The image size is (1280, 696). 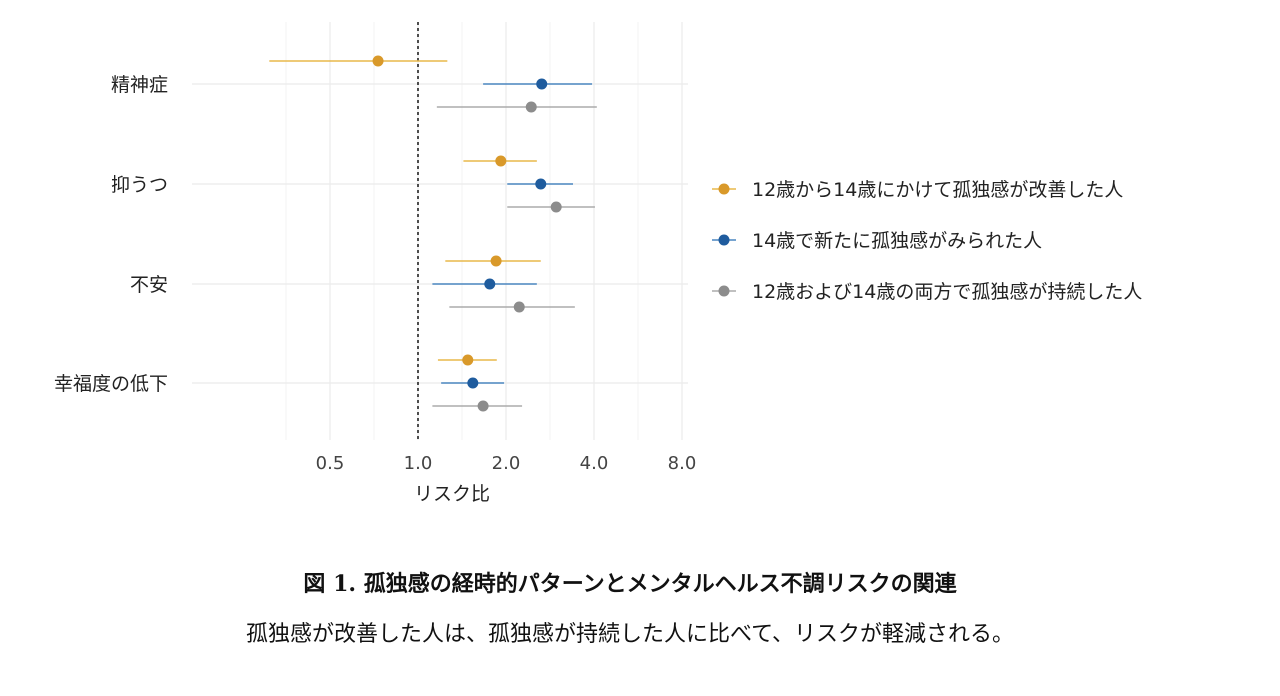 I want to click on legend-label: 12歳および14歳の両方で孤独感が持続した人, so click(x=947, y=292).